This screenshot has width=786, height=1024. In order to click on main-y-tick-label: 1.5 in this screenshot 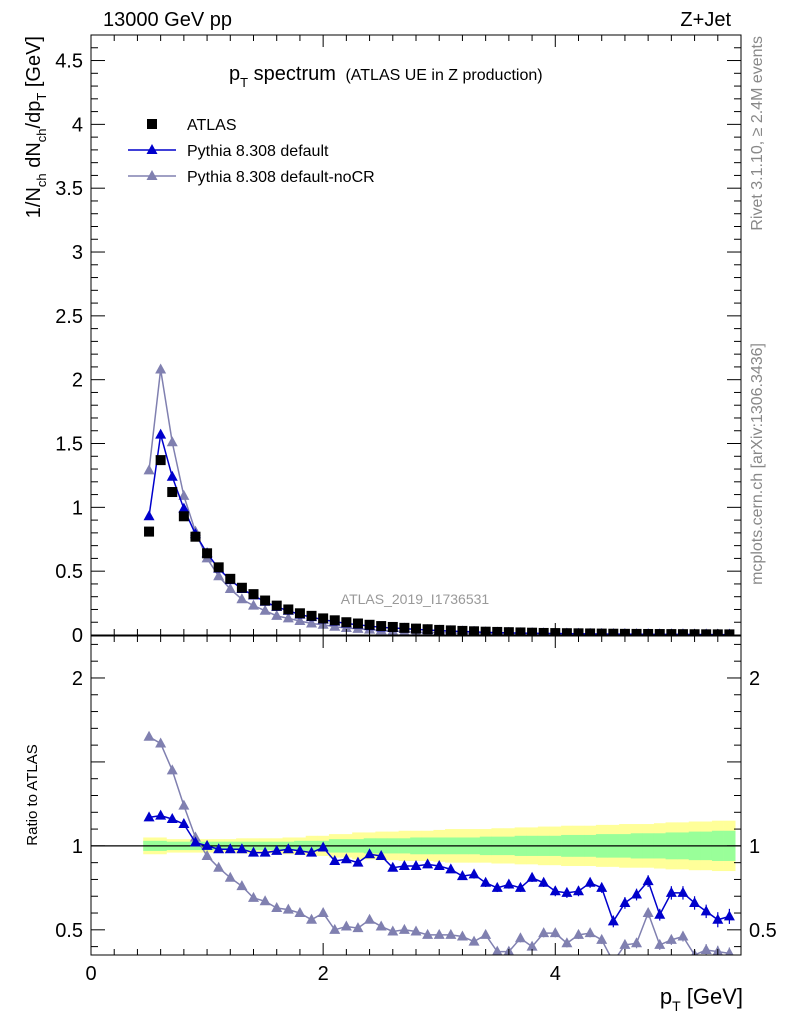, I will do `click(69, 445)`.